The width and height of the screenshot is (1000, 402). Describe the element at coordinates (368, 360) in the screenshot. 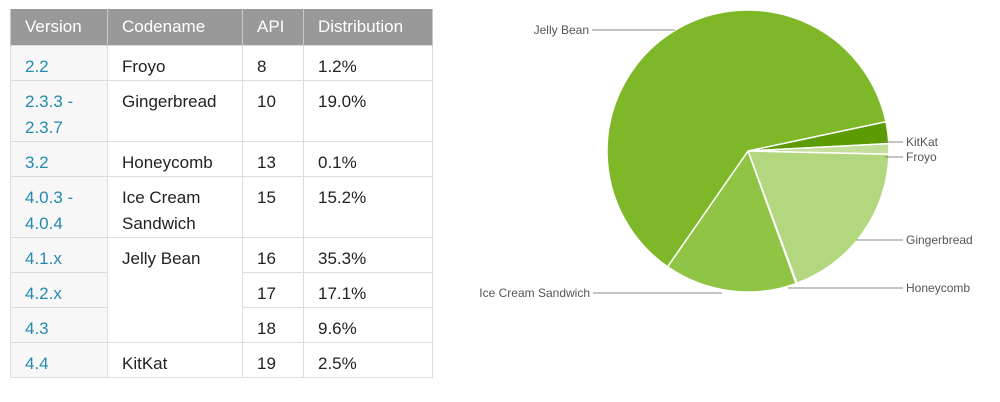

I see `distribution-cell: 2.5%` at that location.